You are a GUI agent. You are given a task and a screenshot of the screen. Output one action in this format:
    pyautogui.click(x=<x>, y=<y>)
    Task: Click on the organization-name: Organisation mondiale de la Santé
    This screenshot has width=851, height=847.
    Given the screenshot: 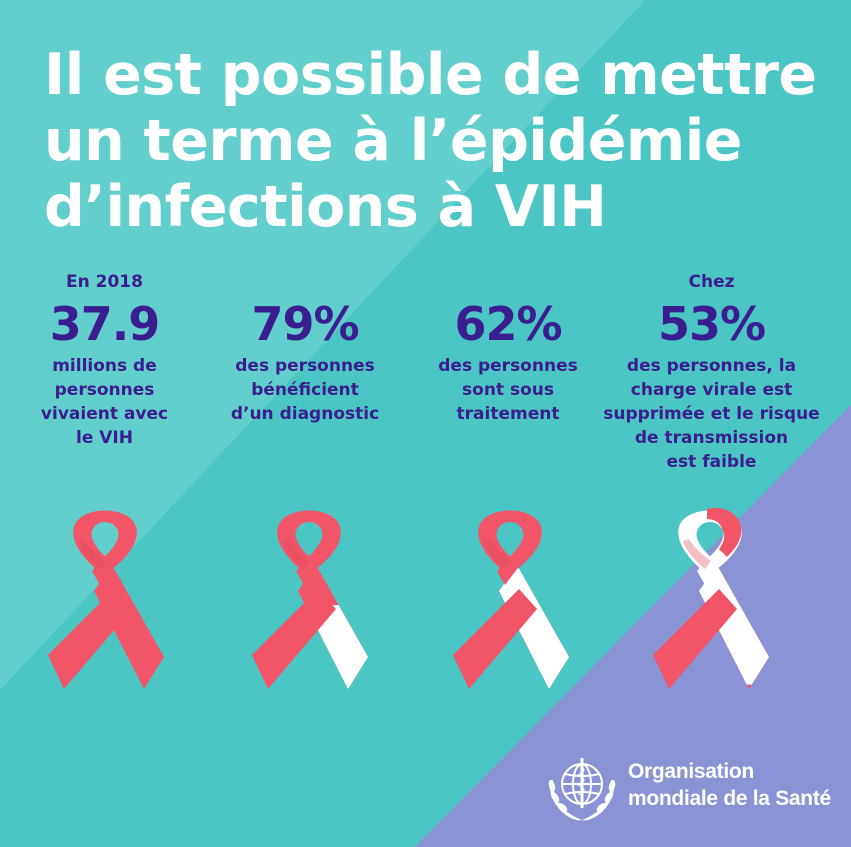 What is the action you would take?
    pyautogui.click(x=729, y=785)
    